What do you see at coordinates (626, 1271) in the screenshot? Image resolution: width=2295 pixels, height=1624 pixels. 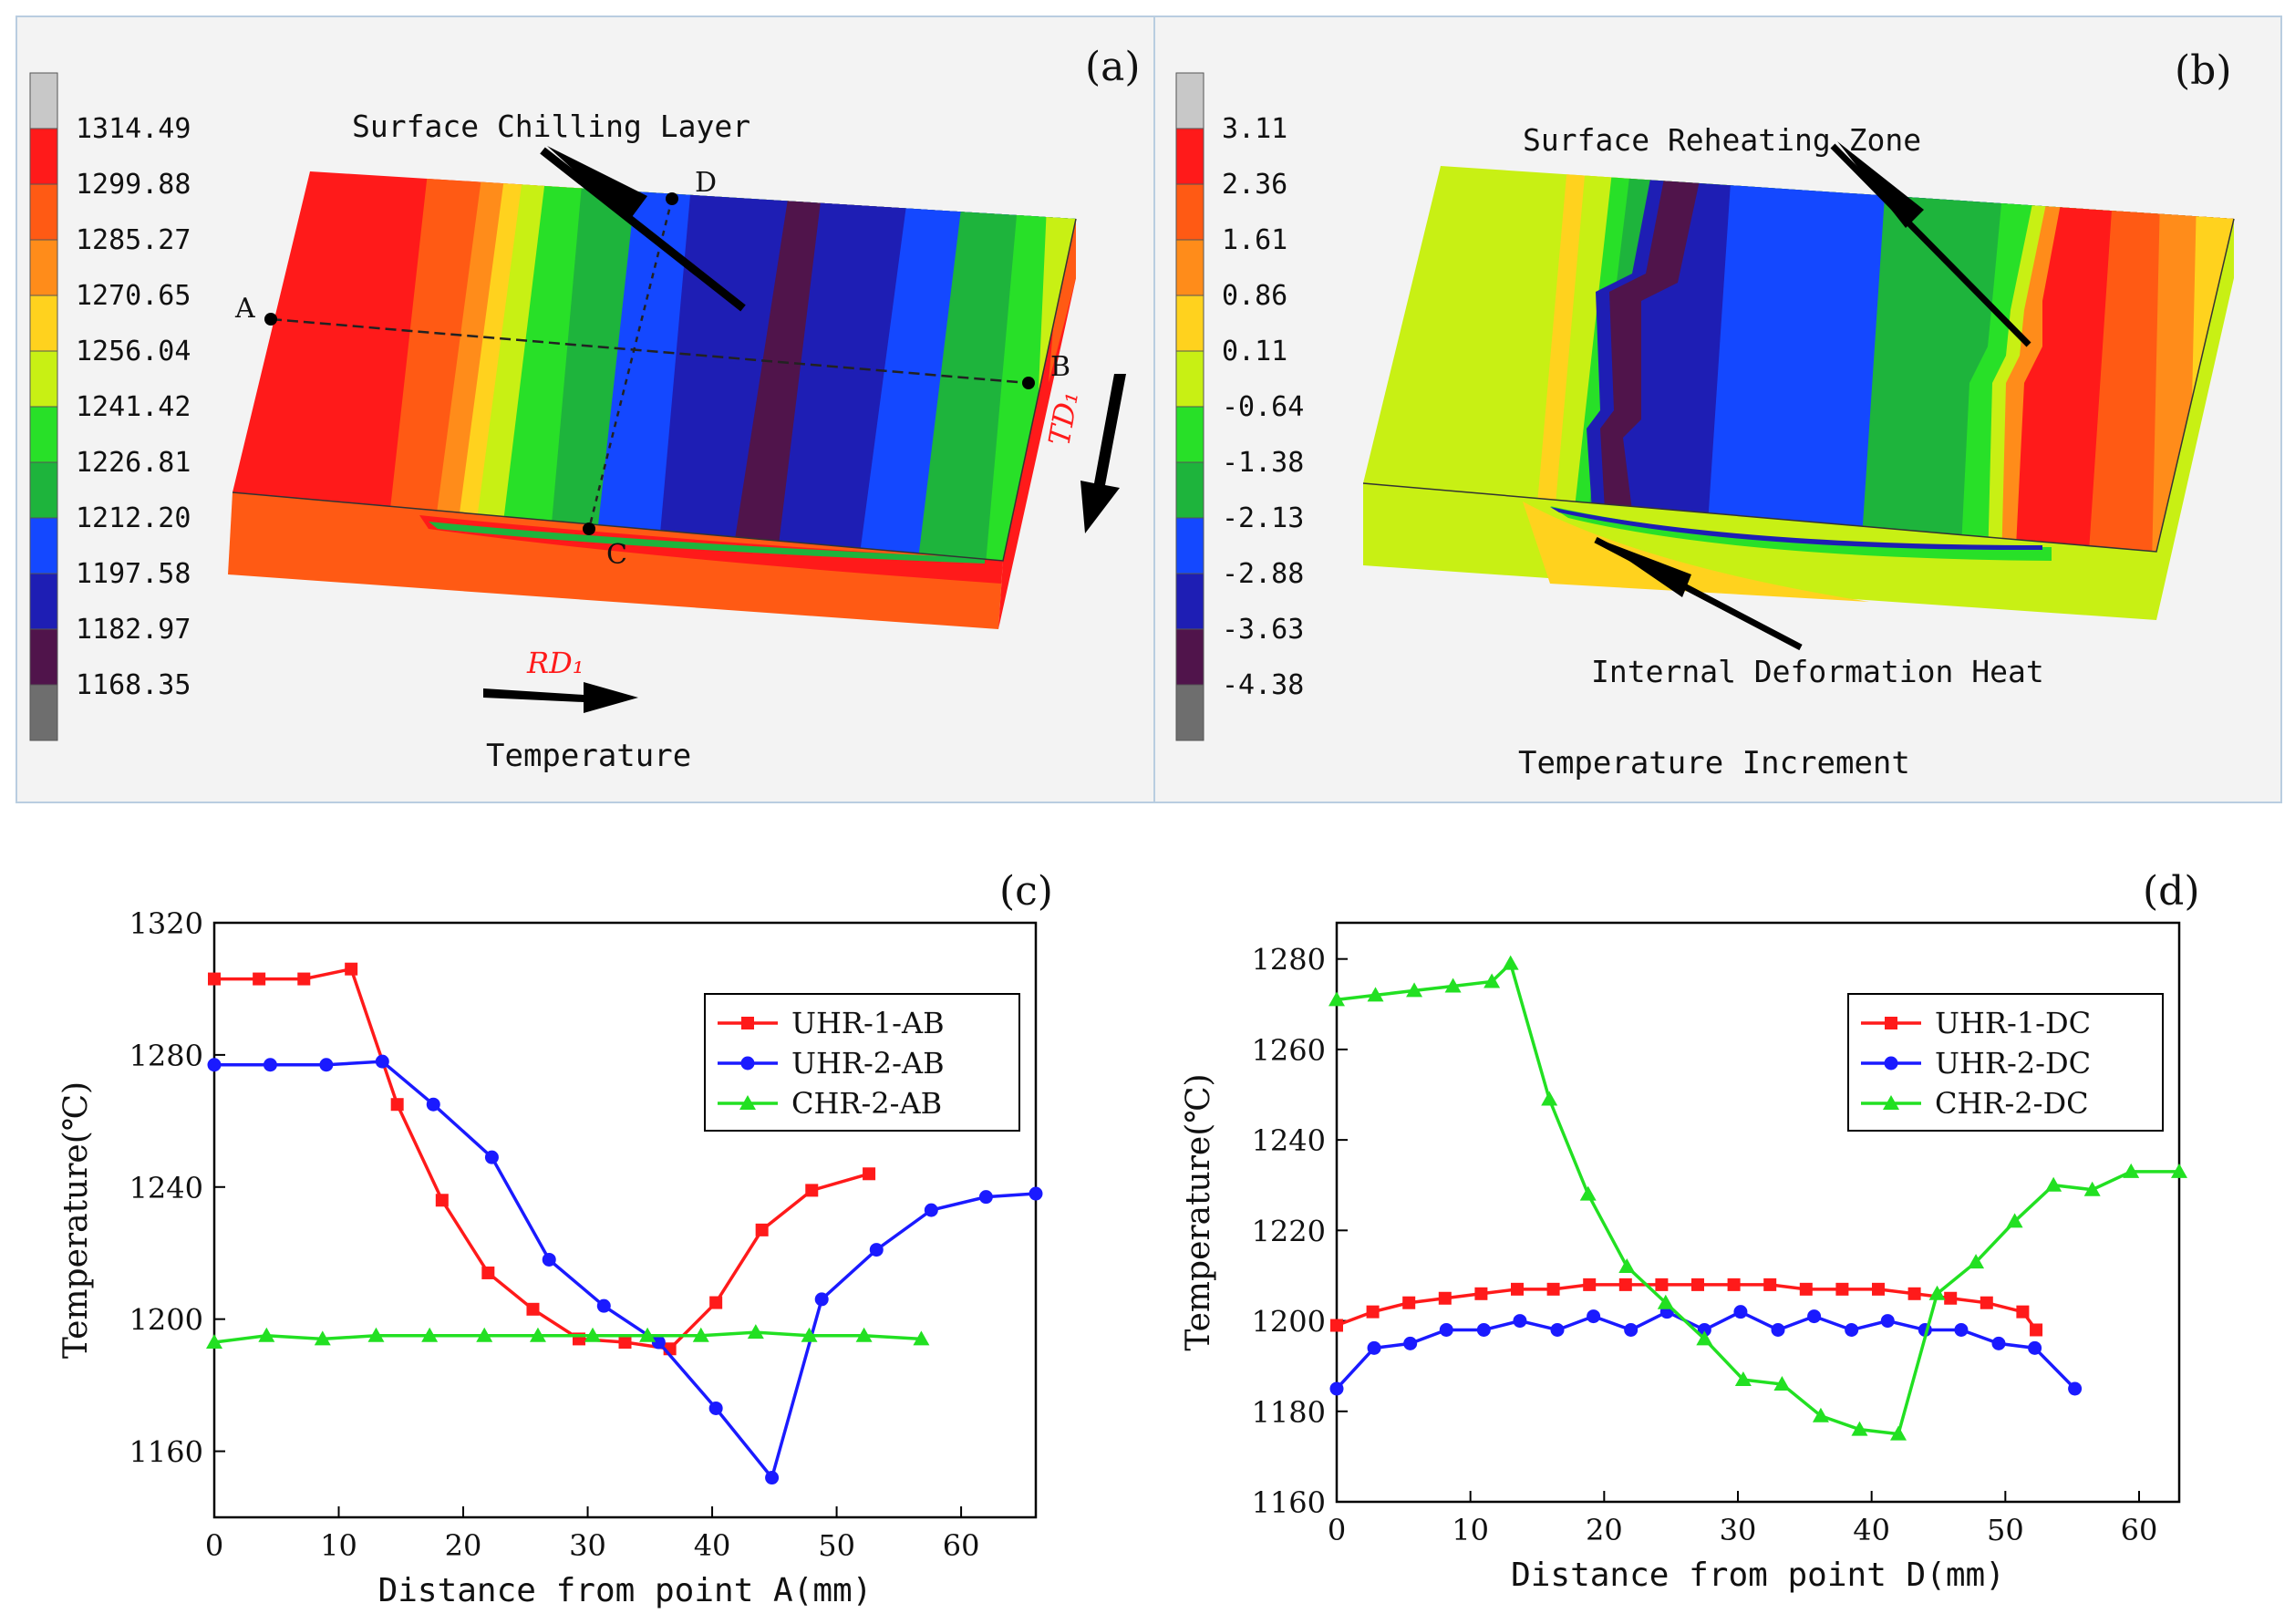 I see `series-line` at bounding box center [626, 1271].